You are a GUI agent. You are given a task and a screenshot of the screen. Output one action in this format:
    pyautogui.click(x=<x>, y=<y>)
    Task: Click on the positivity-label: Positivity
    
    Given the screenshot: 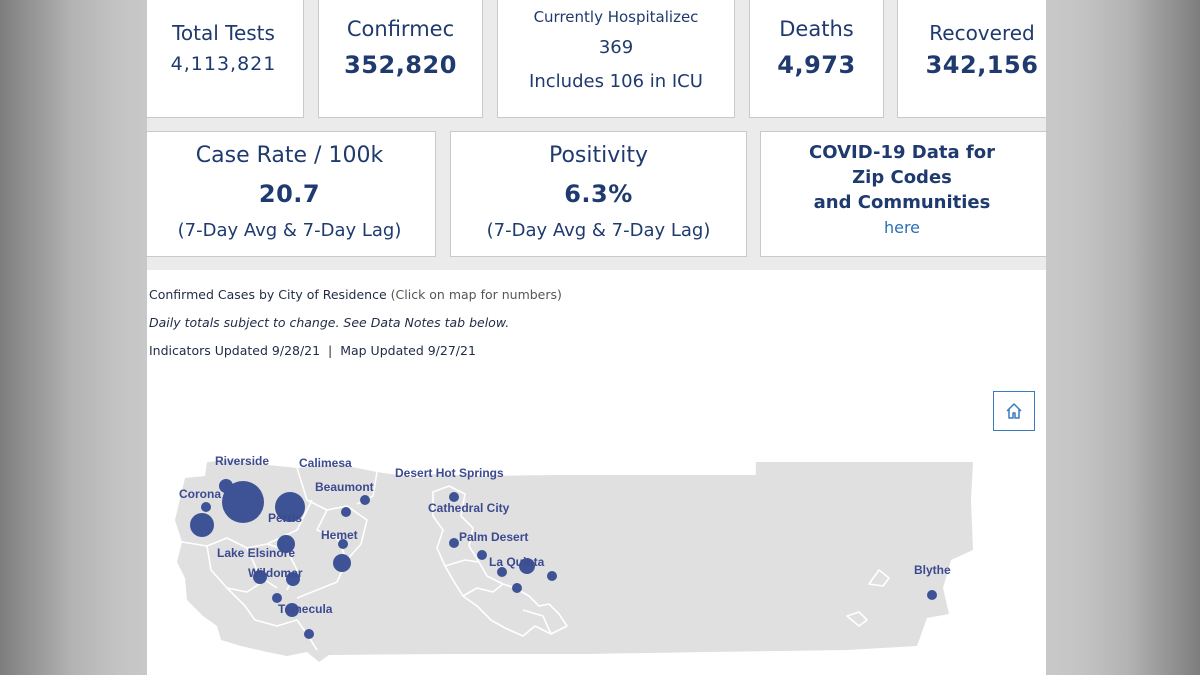 What is the action you would take?
    pyautogui.click(x=598, y=155)
    